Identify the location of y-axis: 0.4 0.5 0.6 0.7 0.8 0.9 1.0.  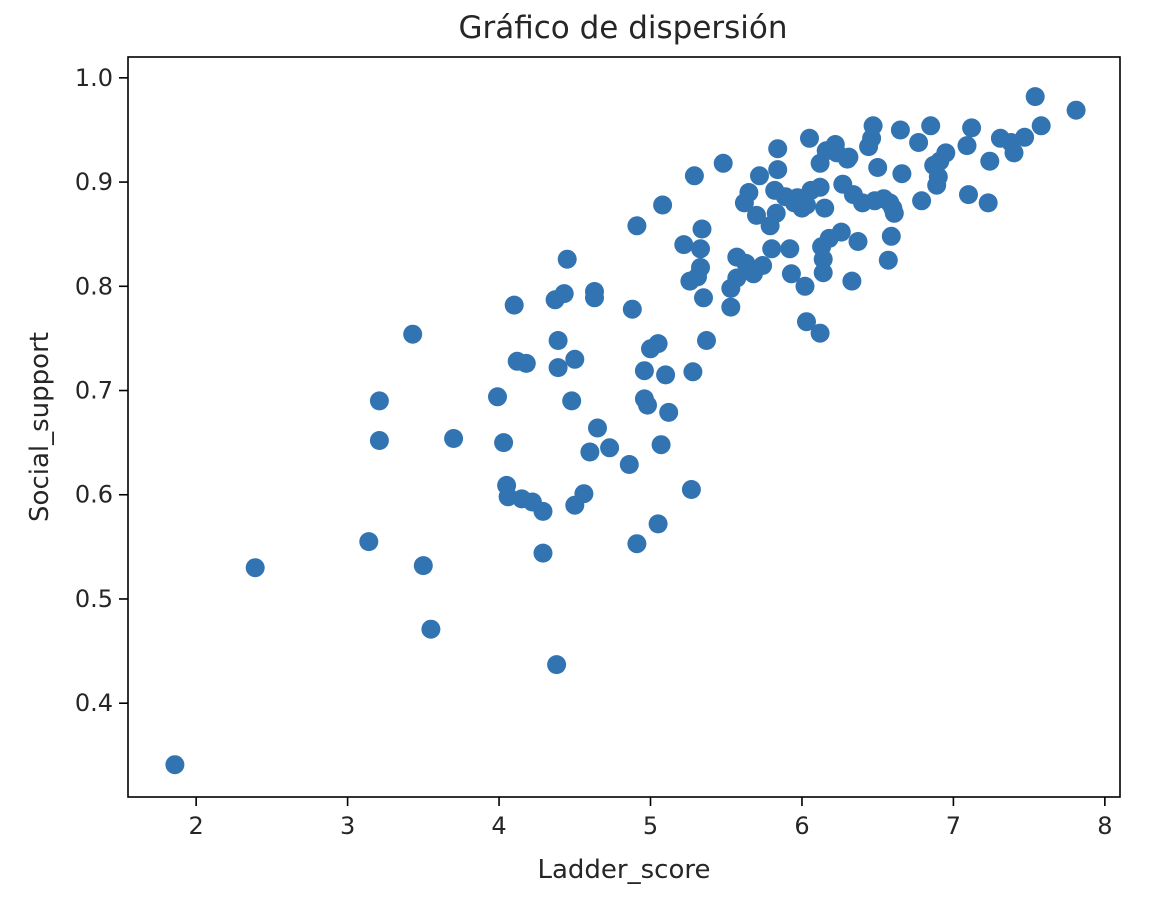
(101, 390).